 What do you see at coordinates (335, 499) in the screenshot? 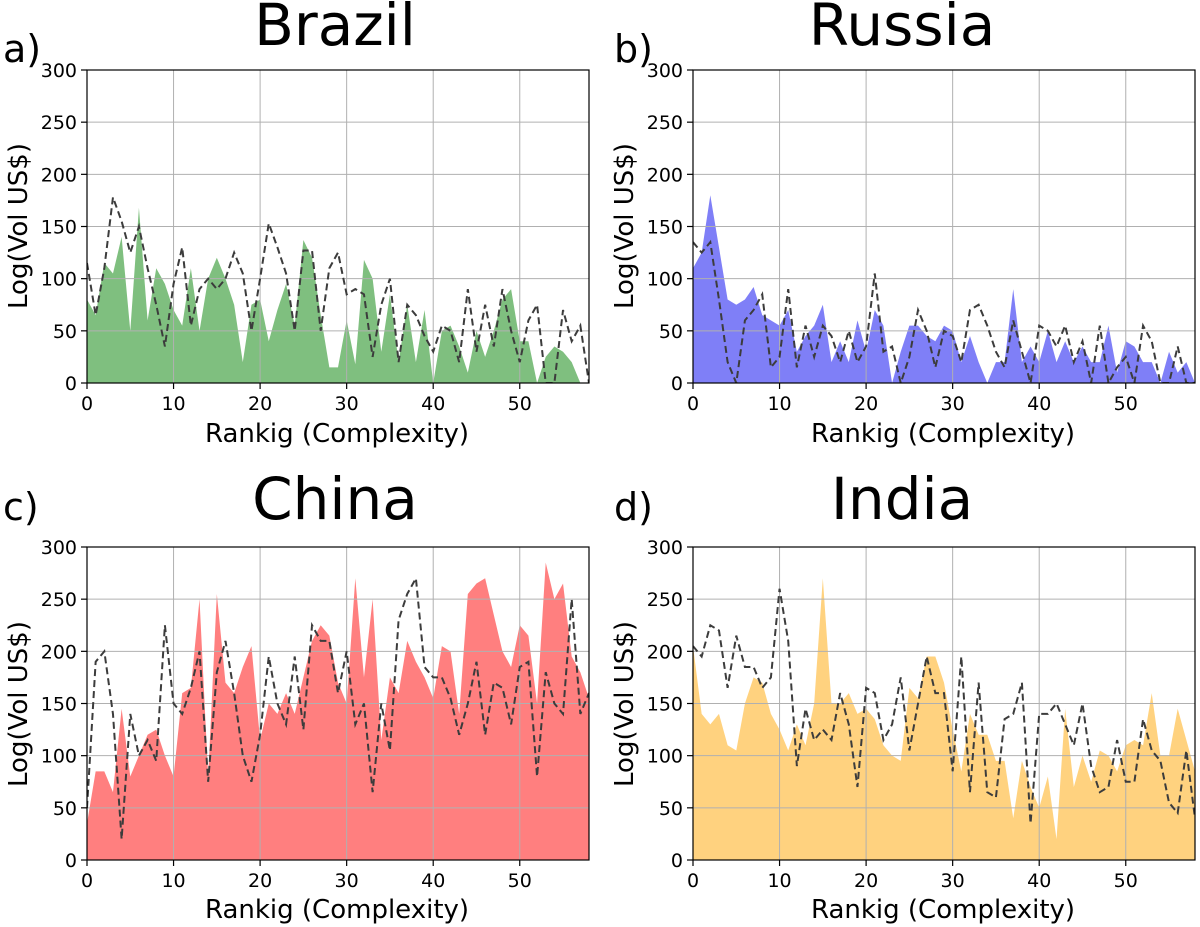
I see `chart-title: China` at bounding box center [335, 499].